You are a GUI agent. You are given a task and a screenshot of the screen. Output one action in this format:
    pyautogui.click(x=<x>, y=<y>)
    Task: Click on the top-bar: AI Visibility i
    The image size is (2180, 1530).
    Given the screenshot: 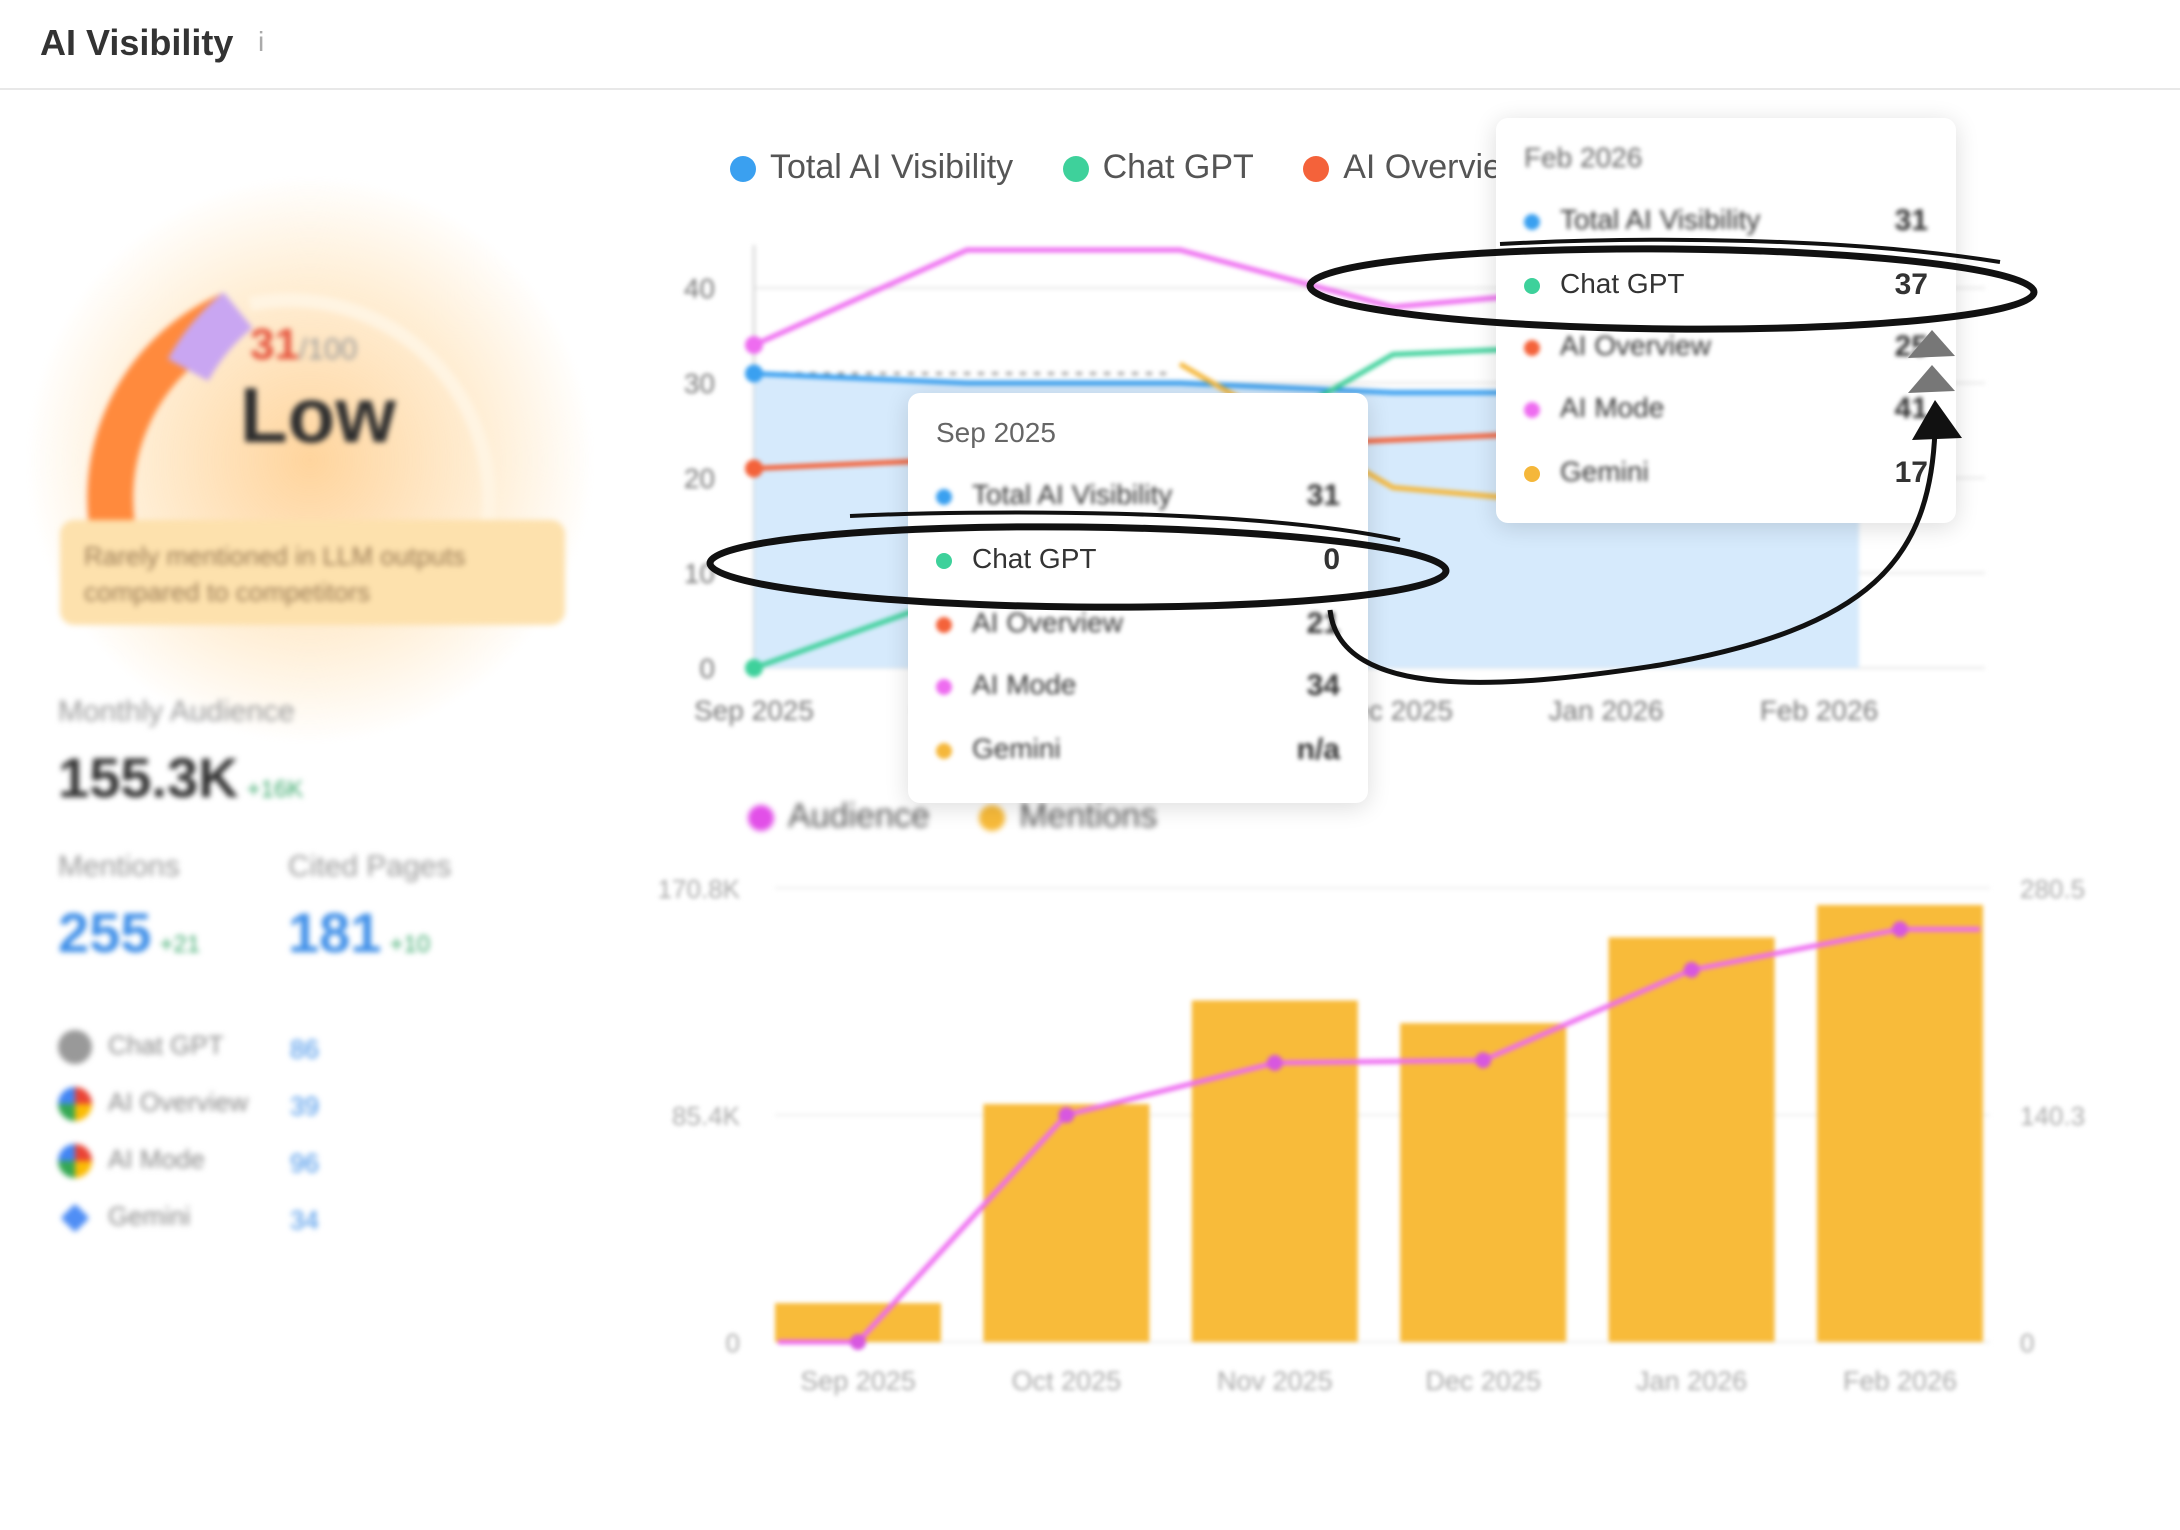 What is the action you would take?
    pyautogui.click(x=1090, y=45)
    